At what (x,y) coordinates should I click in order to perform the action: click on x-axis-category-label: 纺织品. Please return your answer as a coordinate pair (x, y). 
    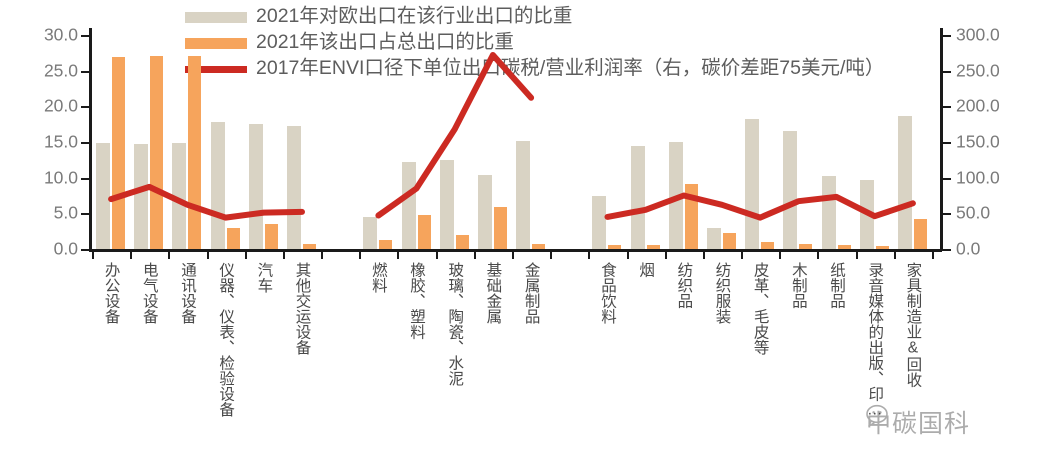
    Looking at the image, I should click on (684, 285).